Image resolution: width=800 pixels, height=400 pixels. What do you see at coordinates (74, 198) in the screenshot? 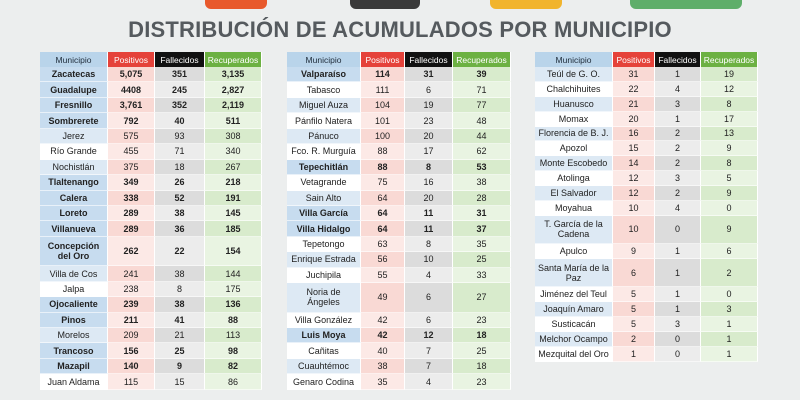
I see `municipality: Calera` at bounding box center [74, 198].